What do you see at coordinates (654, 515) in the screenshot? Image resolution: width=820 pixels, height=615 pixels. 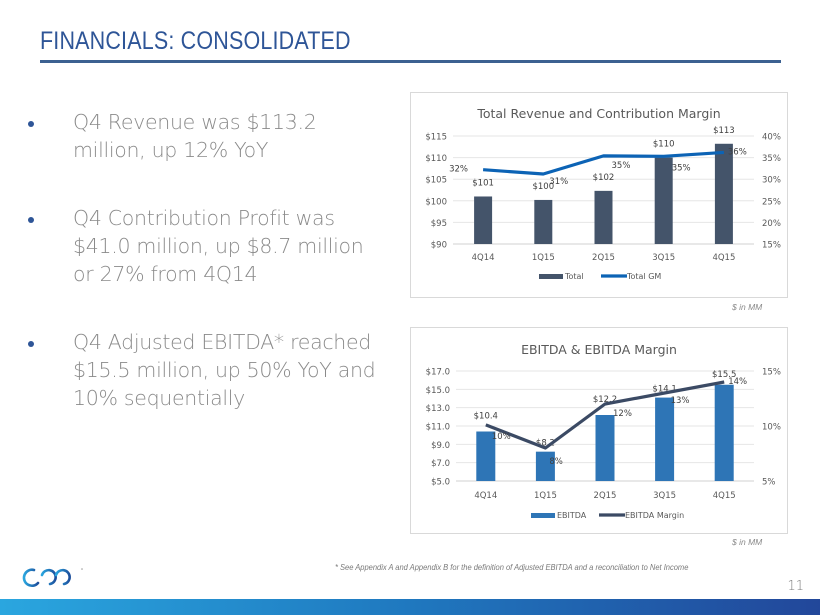 I see `legend-label: EBITDA Margin` at bounding box center [654, 515].